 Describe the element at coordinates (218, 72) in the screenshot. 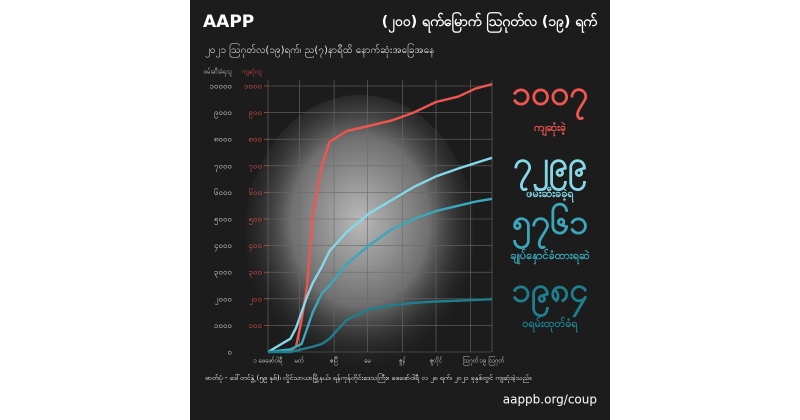

I see `y-axis-label: ဖမ်းဆီးခံရသူ` at that location.